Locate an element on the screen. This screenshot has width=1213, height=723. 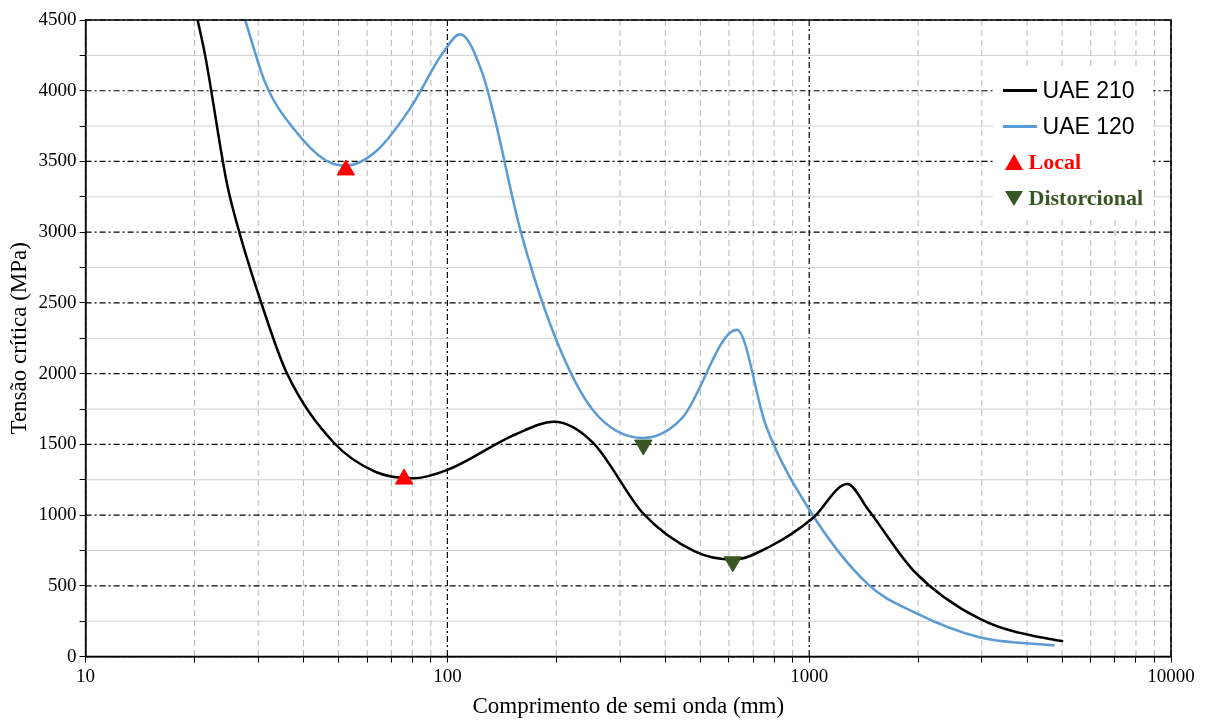
legend-label: Local is located at coordinates (1055, 162).